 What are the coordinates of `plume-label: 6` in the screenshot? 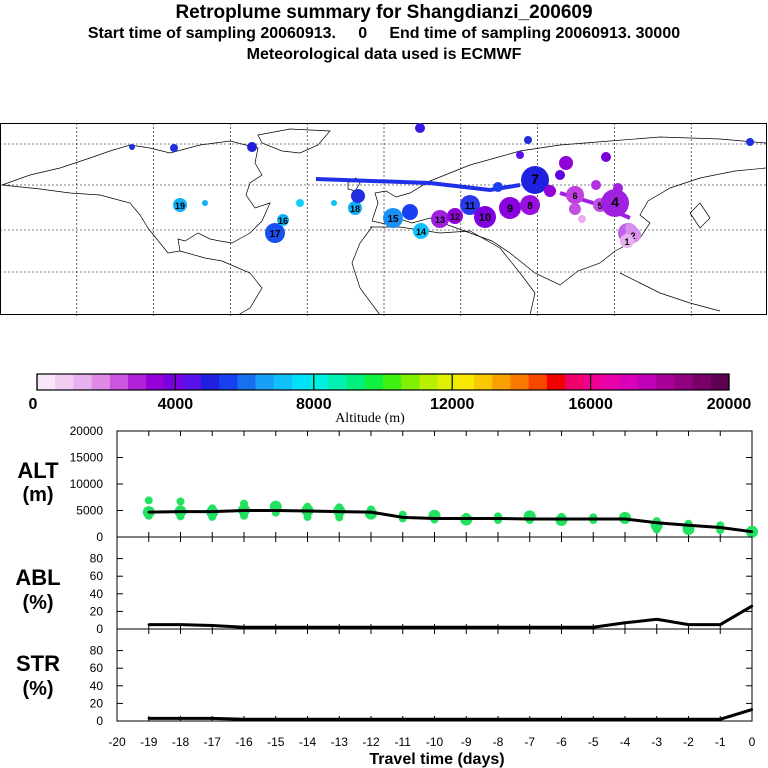 It's located at (574, 196).